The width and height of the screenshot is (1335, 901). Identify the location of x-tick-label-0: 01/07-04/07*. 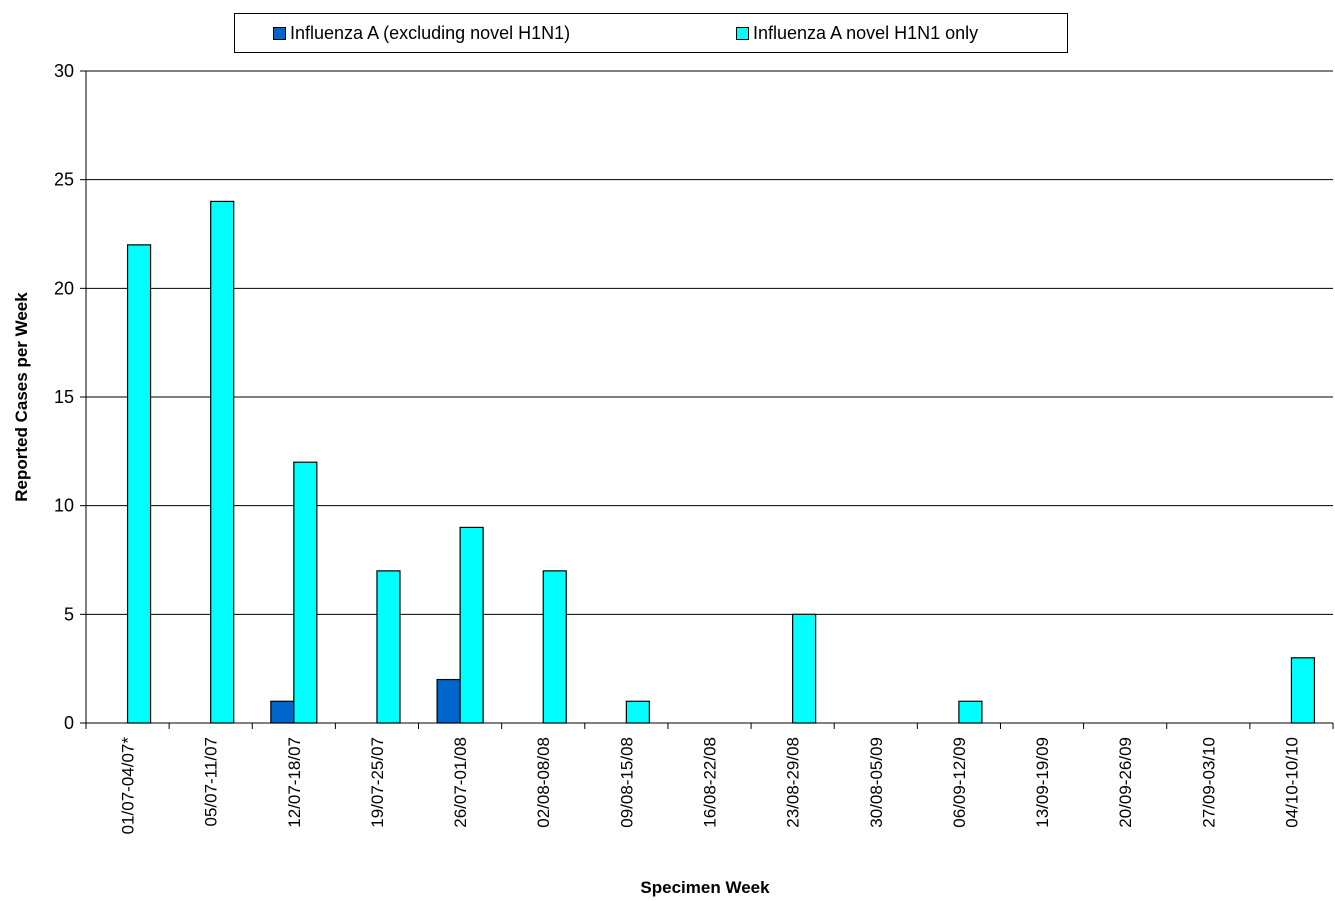
(128, 786).